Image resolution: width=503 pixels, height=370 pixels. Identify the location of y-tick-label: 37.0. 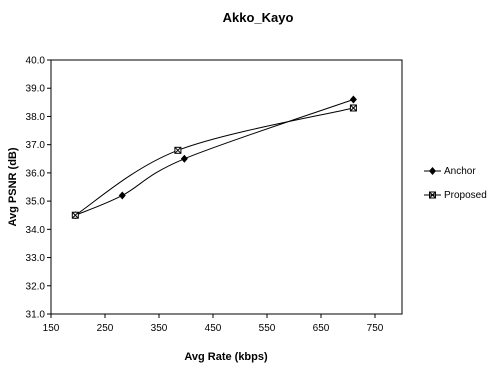
(36, 145).